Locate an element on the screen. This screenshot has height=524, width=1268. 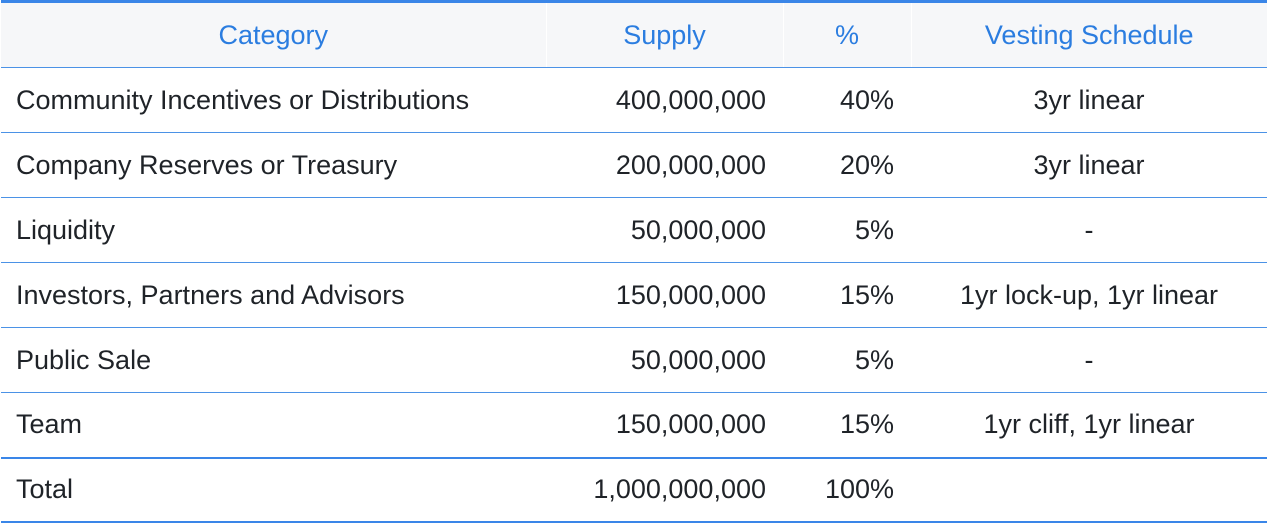
supply-cell: 400,000,000 is located at coordinates (690, 99).